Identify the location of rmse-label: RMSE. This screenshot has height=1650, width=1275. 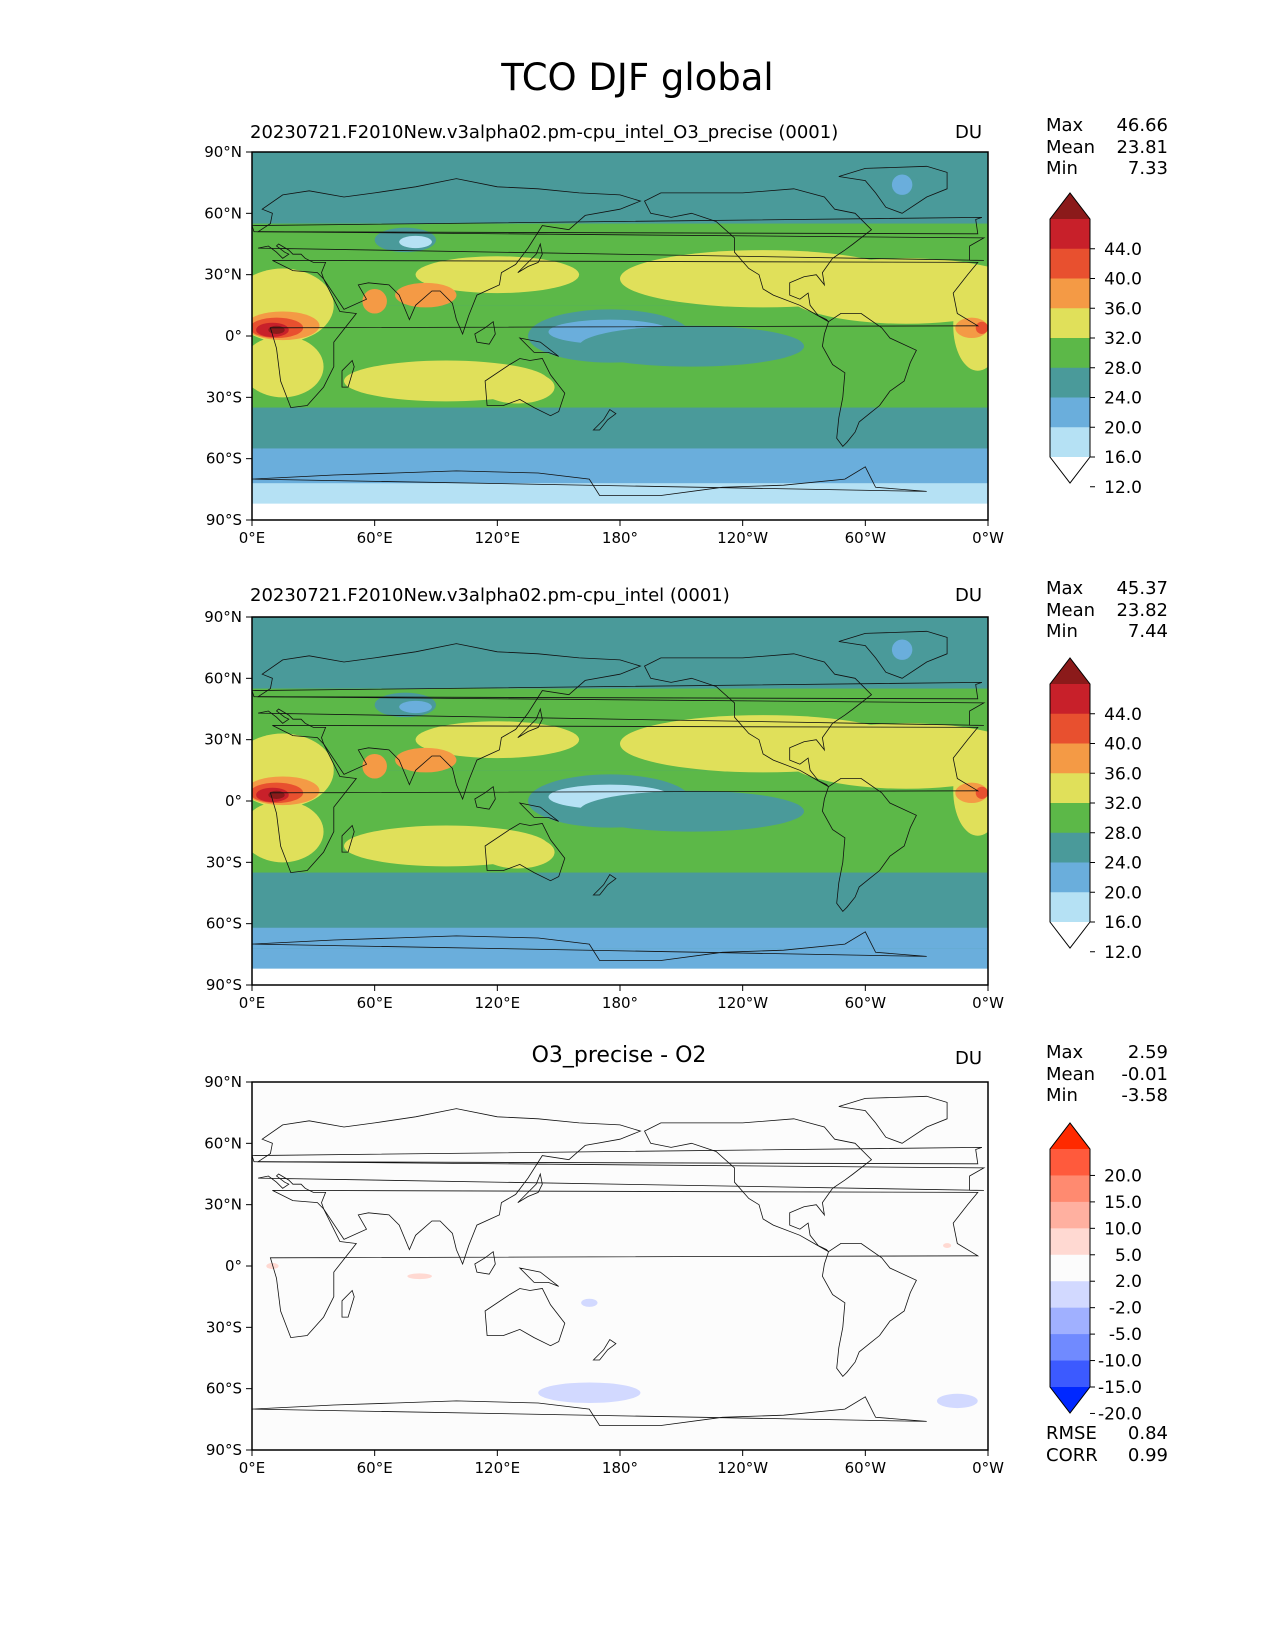
(1071, 1433).